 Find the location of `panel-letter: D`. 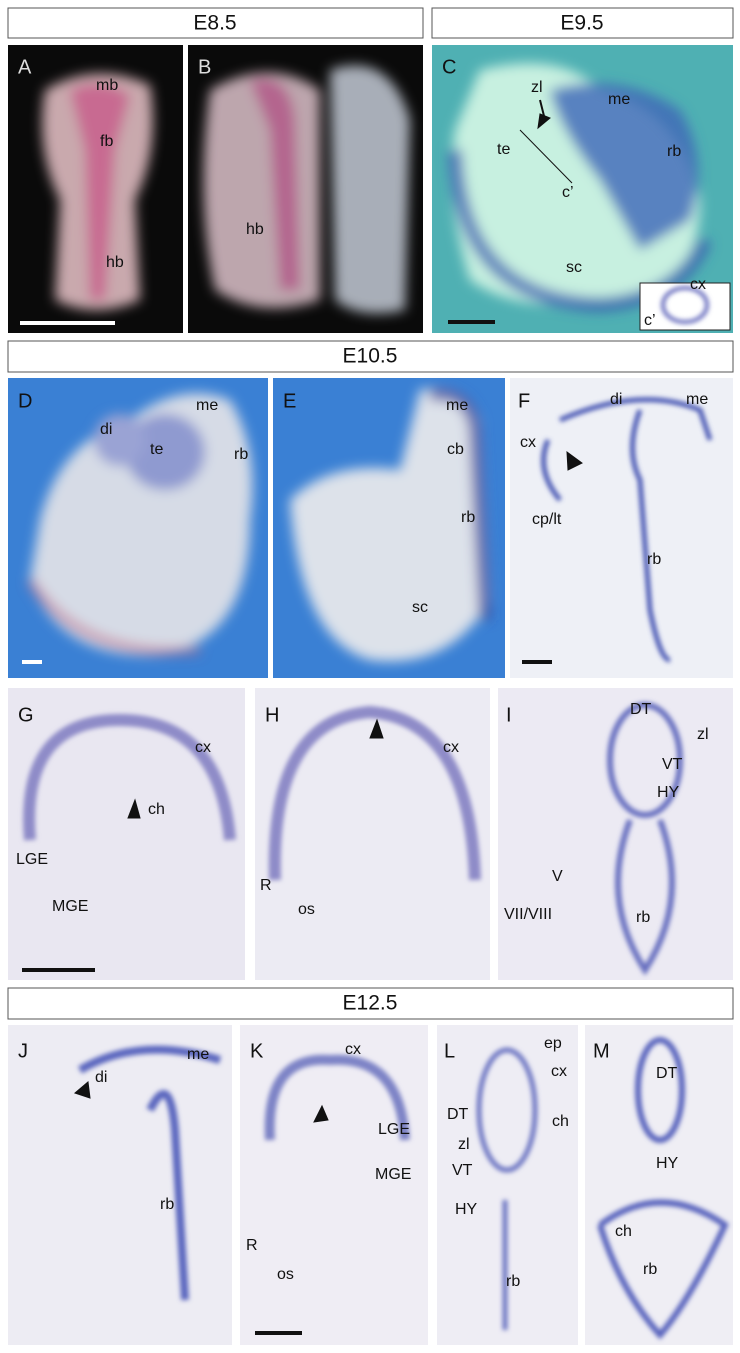

panel-letter: D is located at coordinates (25, 401).